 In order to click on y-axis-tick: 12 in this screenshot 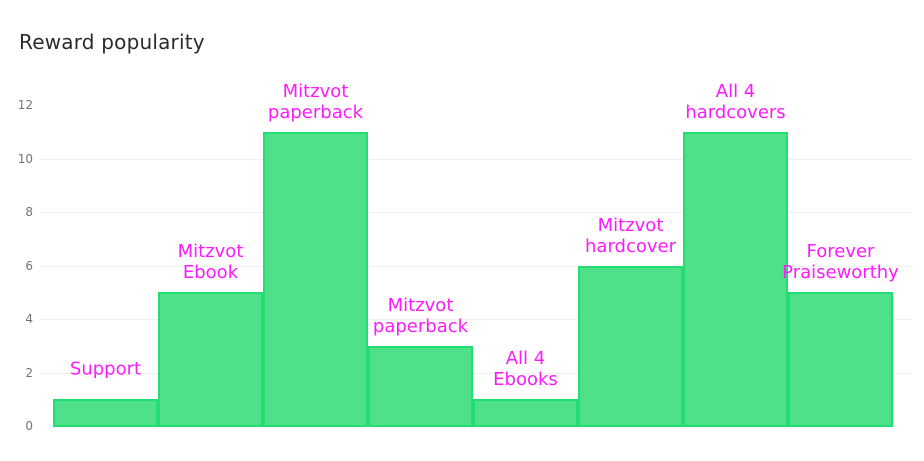, I will do `click(25, 105)`.